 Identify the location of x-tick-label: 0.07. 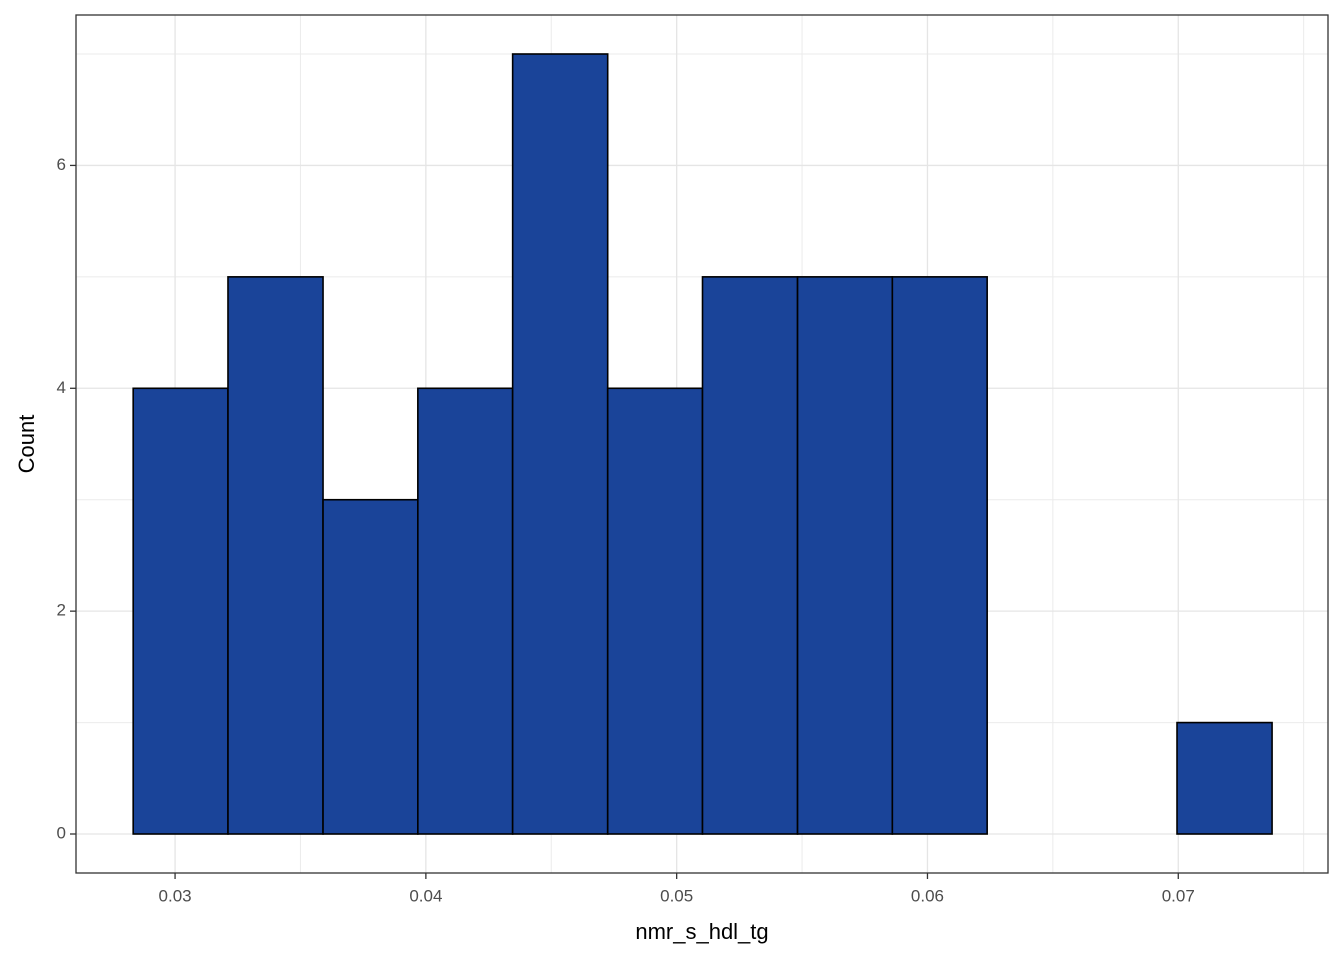
(1178, 895).